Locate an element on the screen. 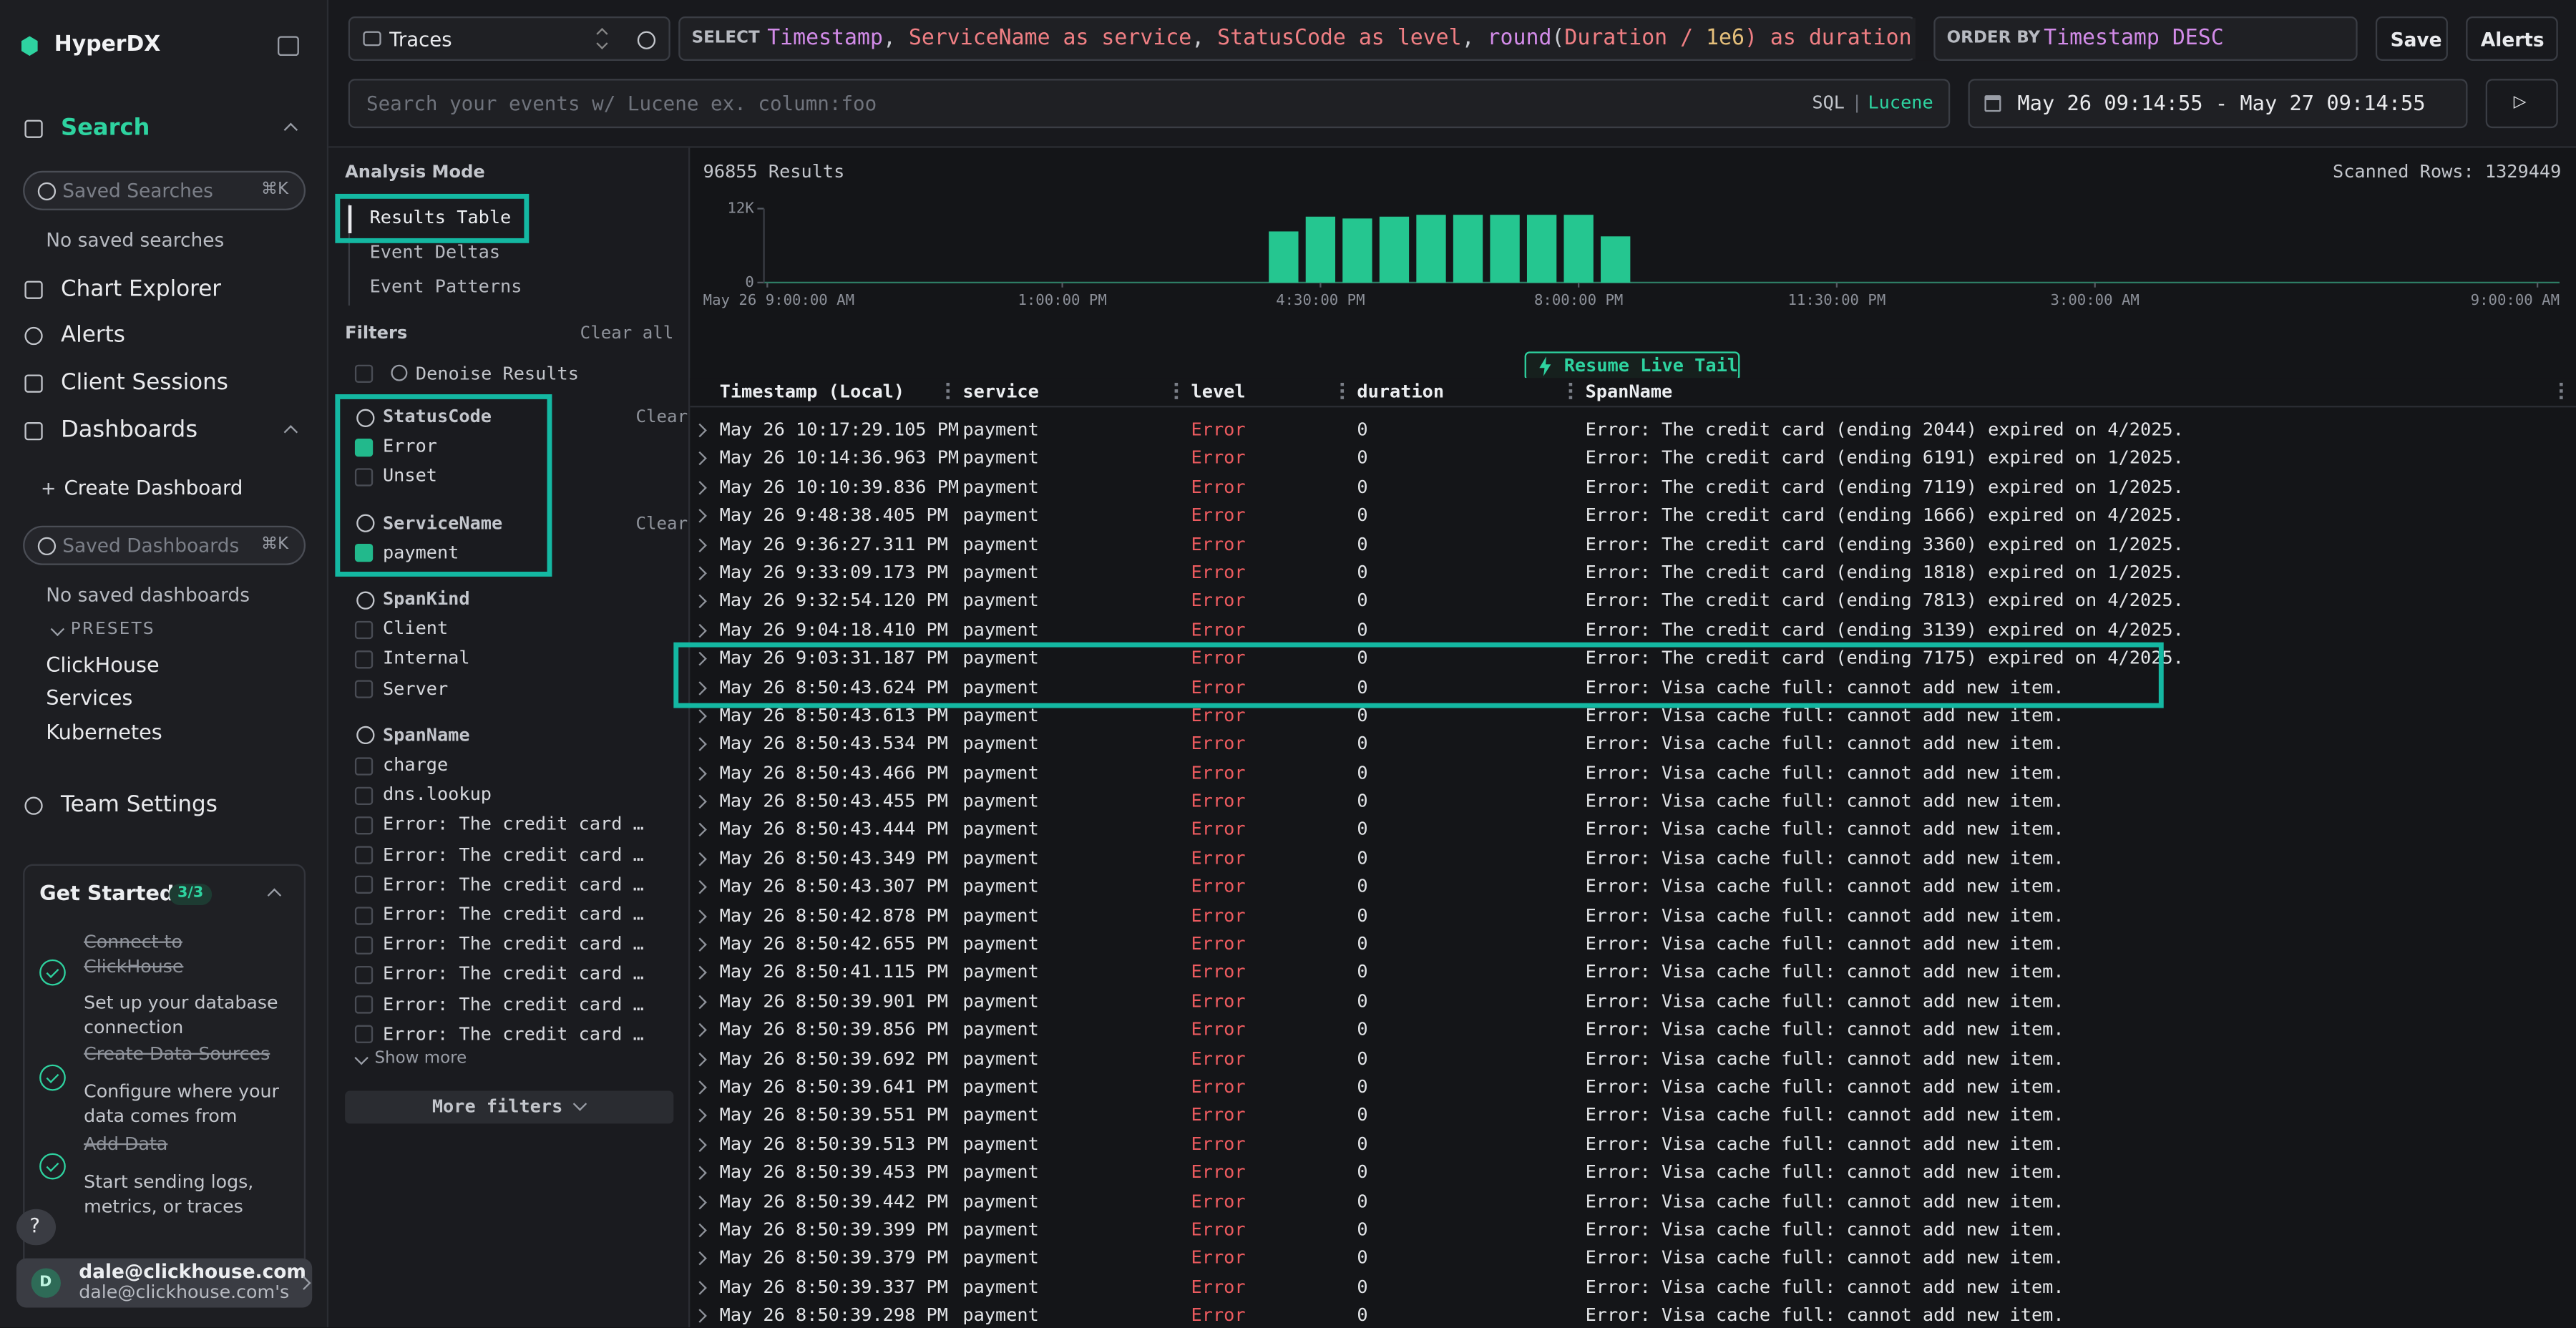 Image resolution: width=2576 pixels, height=1328 pixels. table-cell: May 26 9:33:09.173 PM is located at coordinates (834, 573).